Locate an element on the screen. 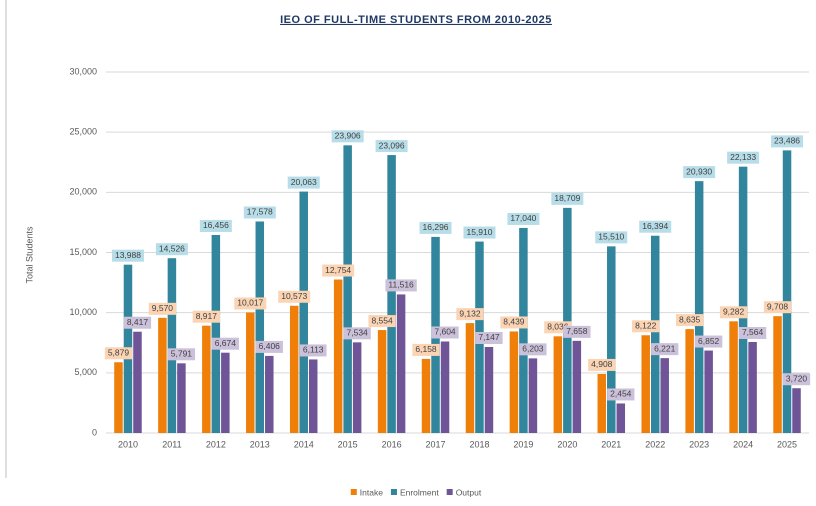 This screenshot has height=506, width=816. data-label-text: 4,908 is located at coordinates (602, 364).